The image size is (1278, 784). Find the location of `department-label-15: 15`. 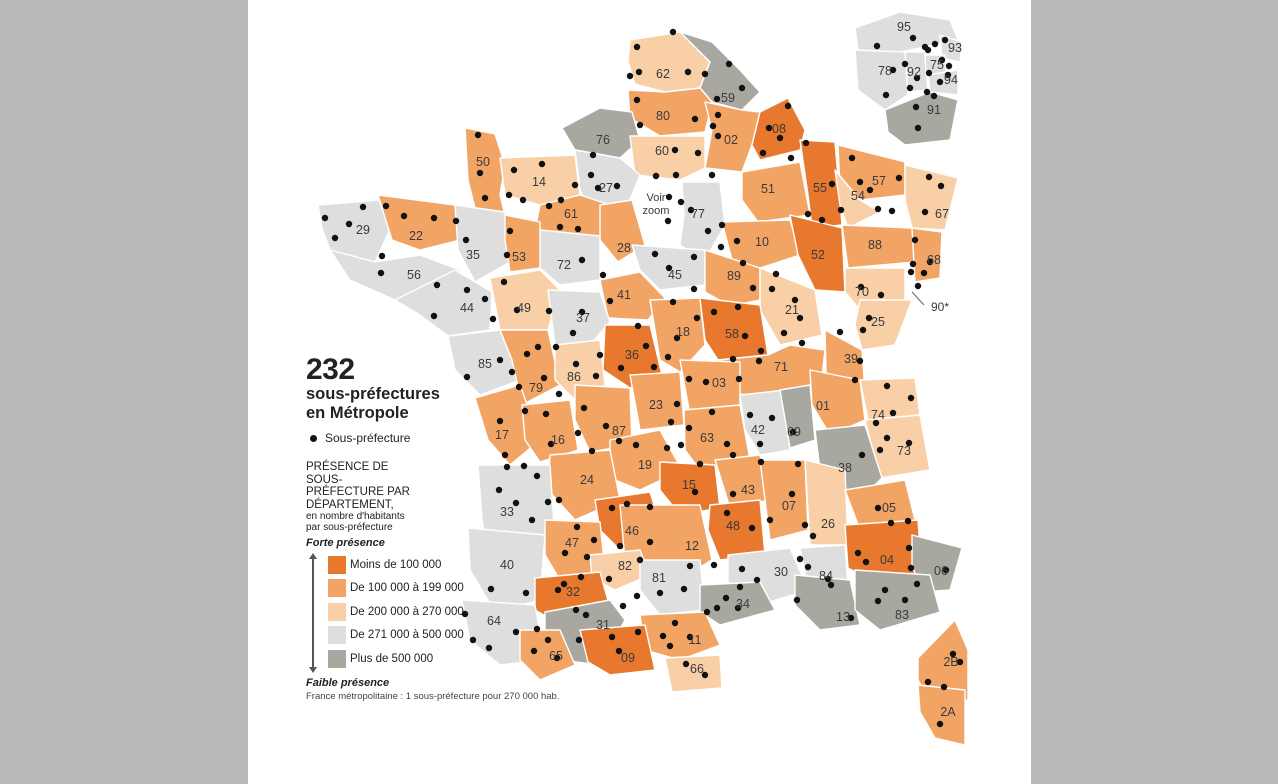

department-label-15: 15 is located at coordinates (689, 485).